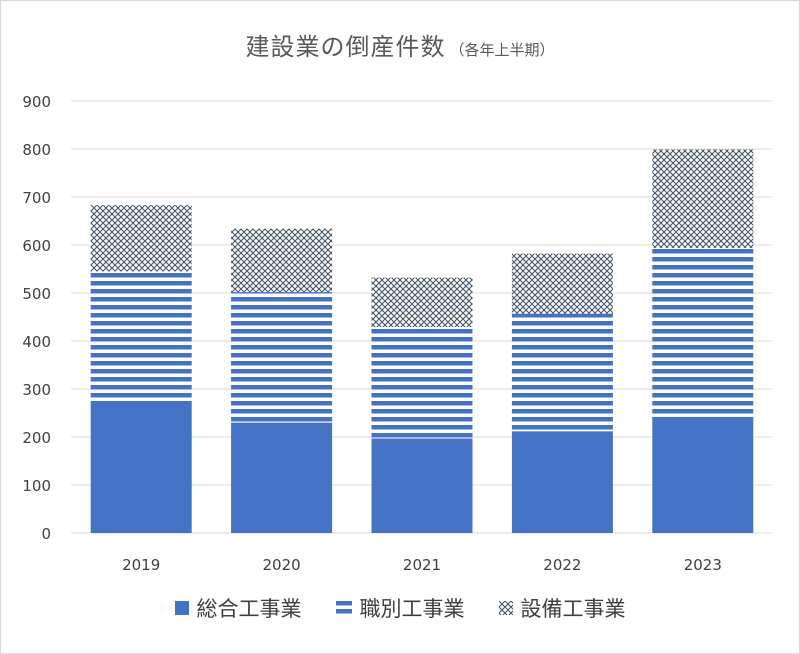 Image resolution: width=800 pixels, height=654 pixels. I want to click on y-tick-label: 700, so click(36, 198).